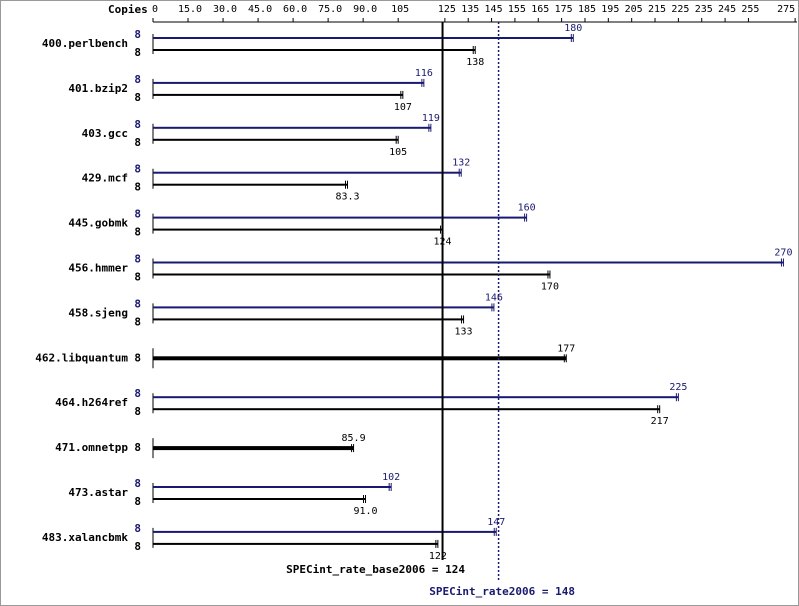 The height and width of the screenshot is (606, 799). I want to click on value-label: 177, so click(566, 348).